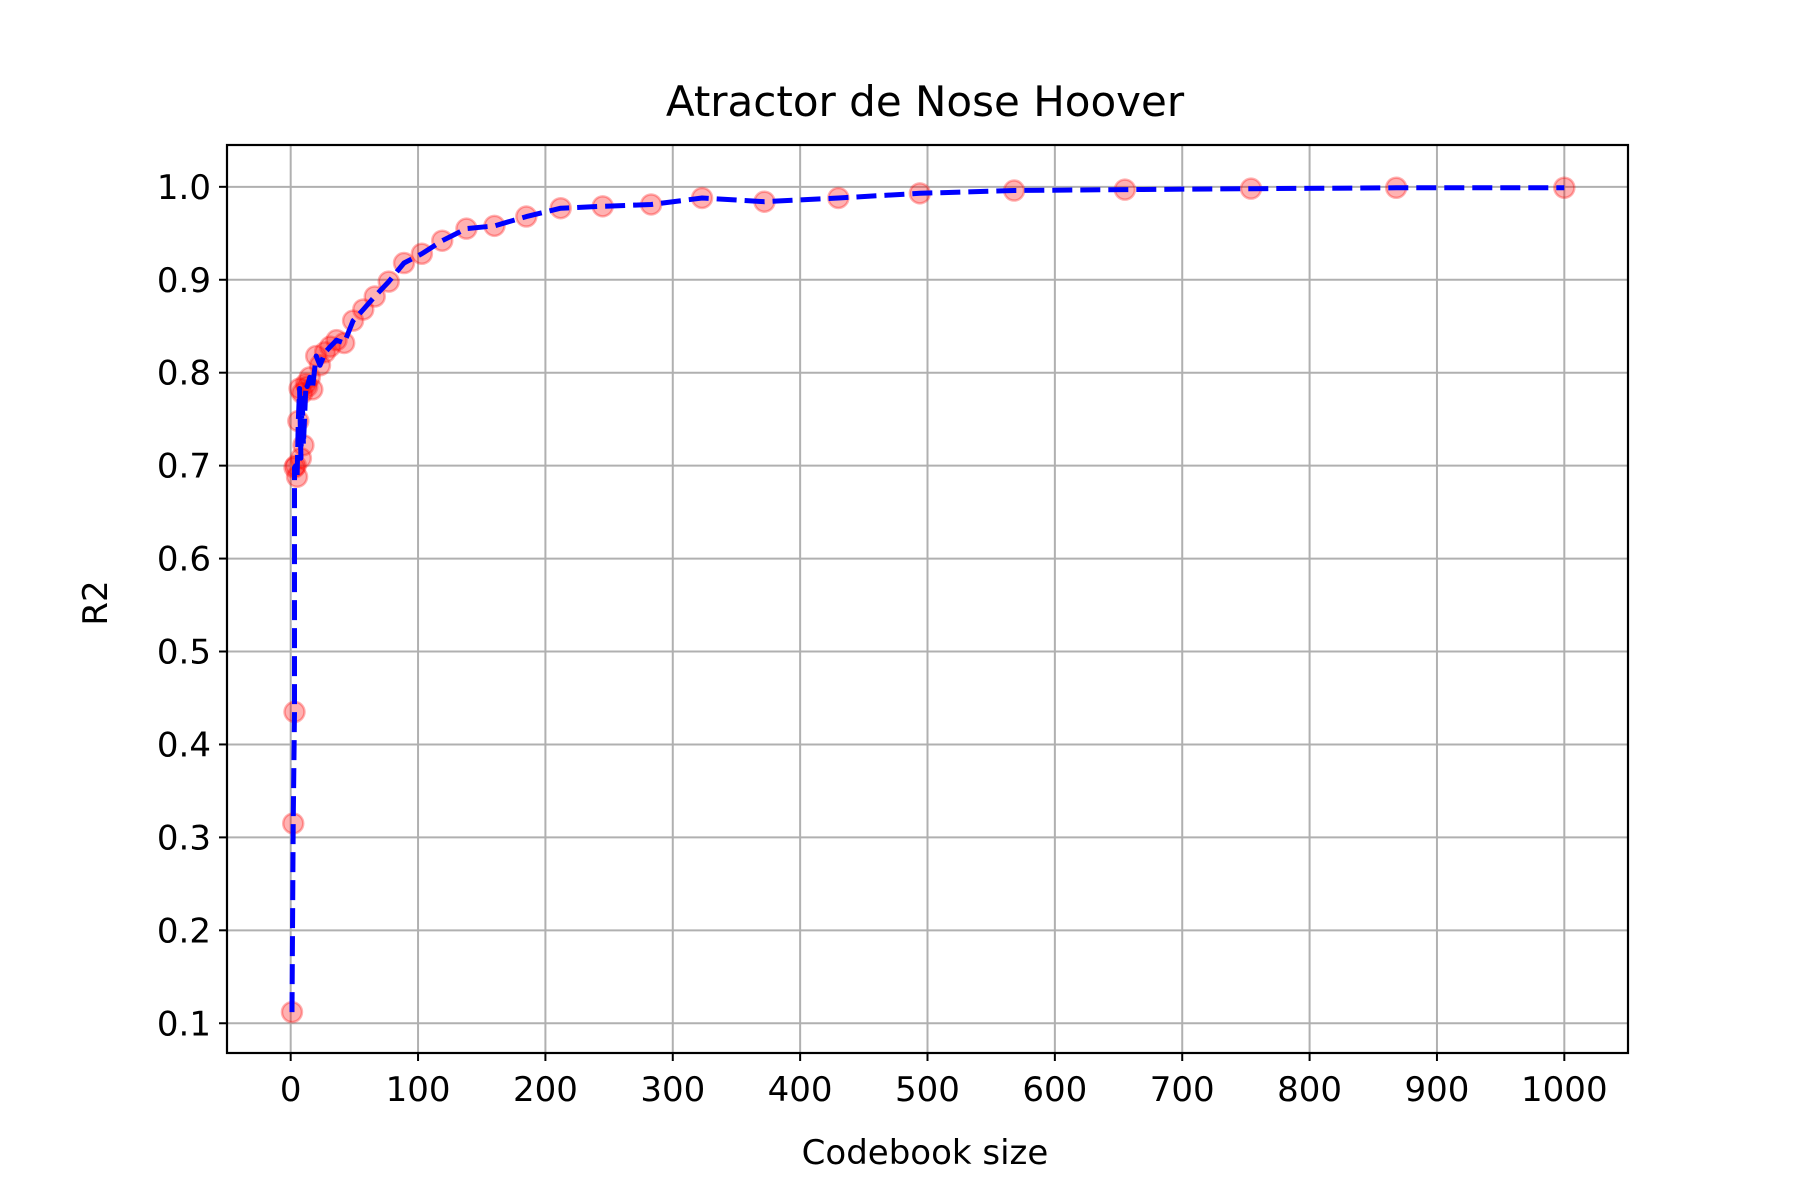 Image resolution: width=1800 pixels, height=1200 pixels. I want to click on x-tick-label: 500, so click(927, 1090).